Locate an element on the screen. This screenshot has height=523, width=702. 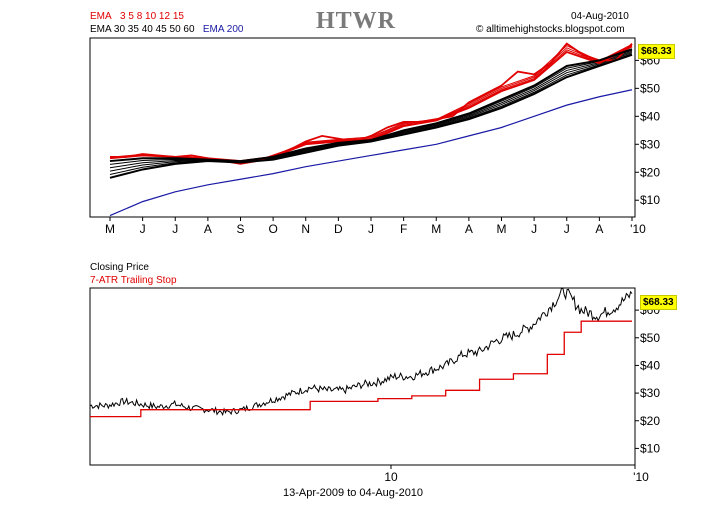
bottom-y-tick-label: $10 is located at coordinates (650, 448).